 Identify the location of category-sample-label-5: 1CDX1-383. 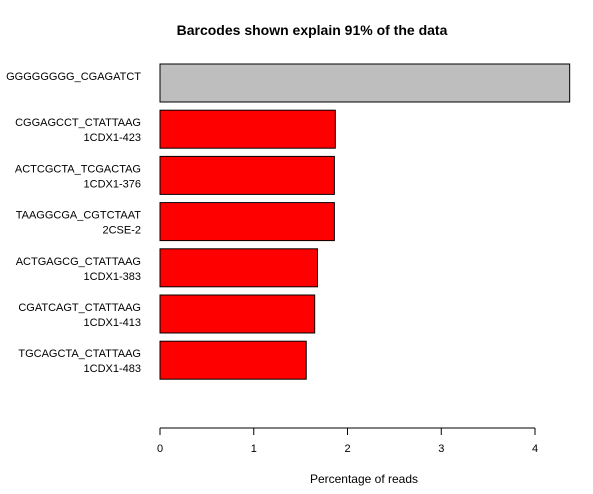
(112, 277).